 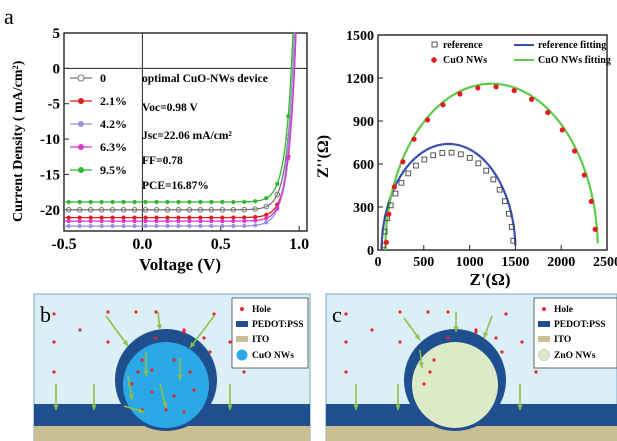 What do you see at coordinates (463, 45) in the screenshot?
I see `nyquist-legend-ref-label: reference` at bounding box center [463, 45].